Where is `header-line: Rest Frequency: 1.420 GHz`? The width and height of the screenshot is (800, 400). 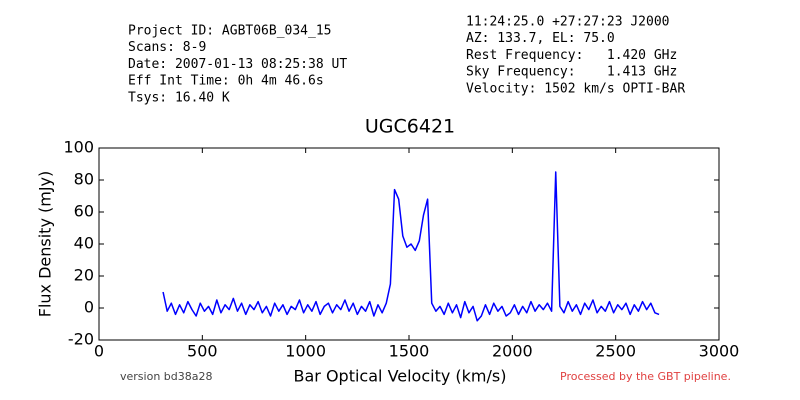 header-line: Rest Frequency: 1.420 GHz is located at coordinates (571, 55).